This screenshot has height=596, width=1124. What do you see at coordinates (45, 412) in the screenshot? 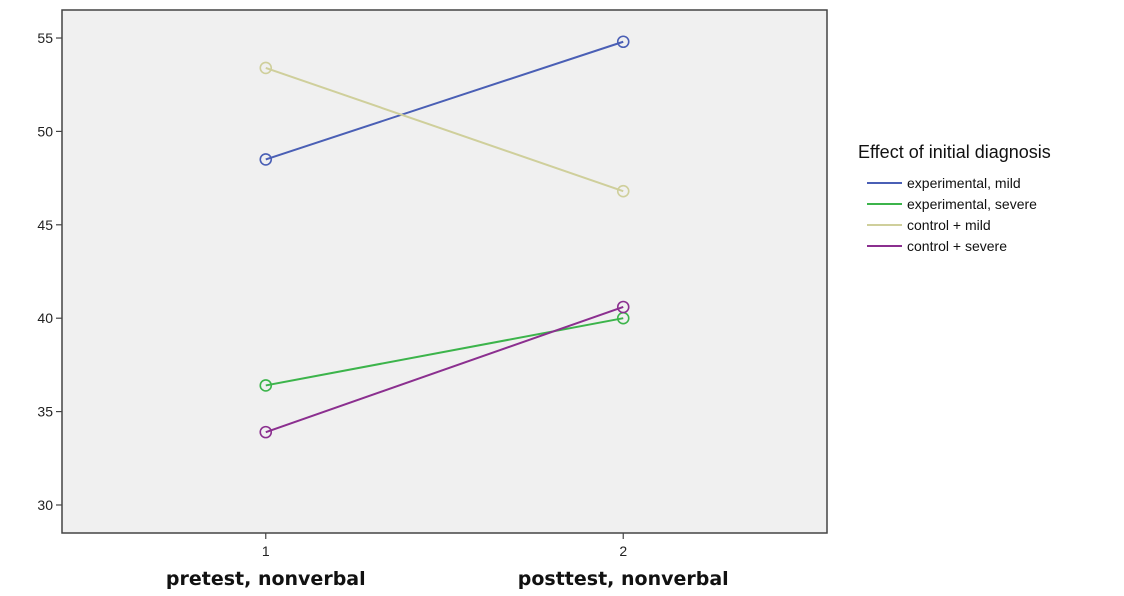
I see `y-tick-label: 35` at bounding box center [45, 412].